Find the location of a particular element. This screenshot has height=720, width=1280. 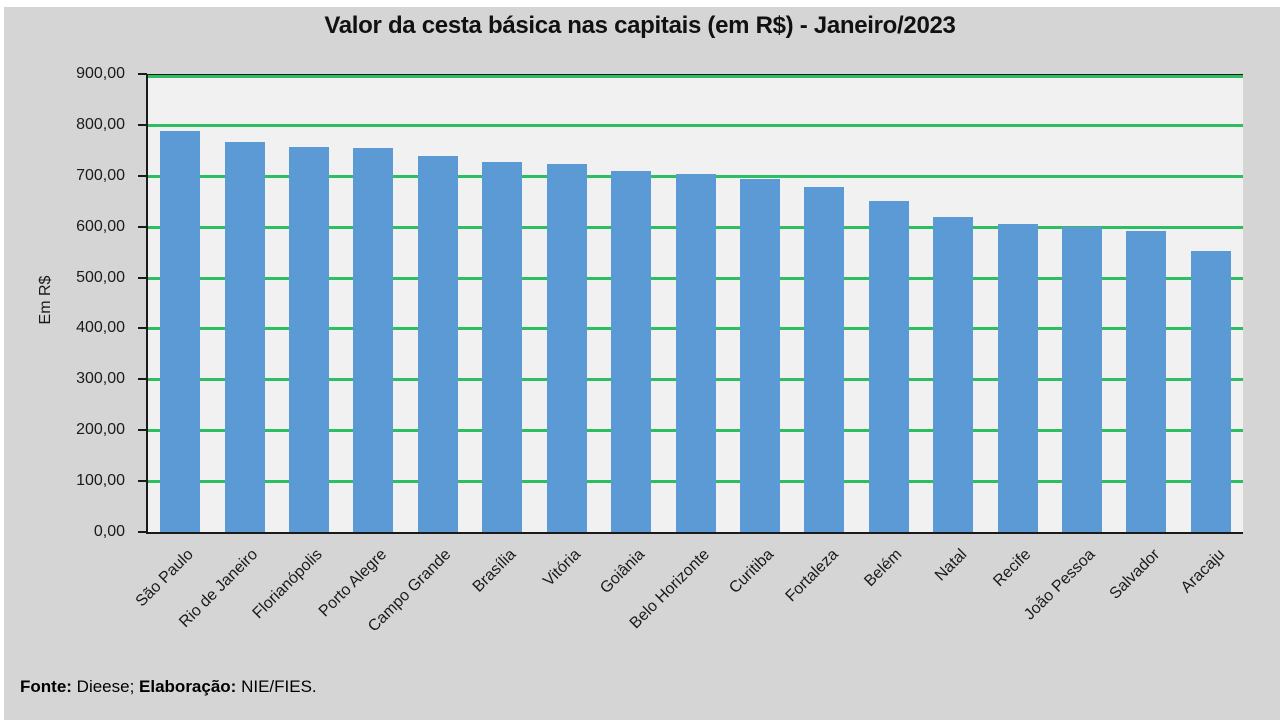

bar-joão-pessoa is located at coordinates (1081, 379).